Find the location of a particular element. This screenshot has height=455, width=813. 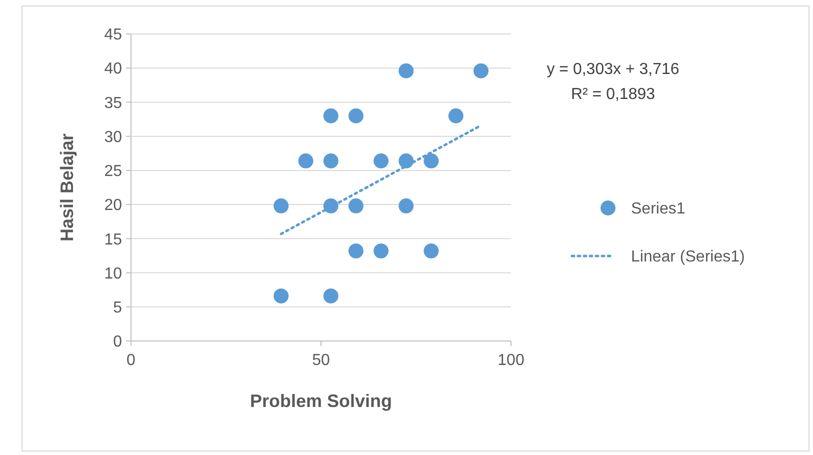

legend-label: Linear (Series1) is located at coordinates (688, 257).